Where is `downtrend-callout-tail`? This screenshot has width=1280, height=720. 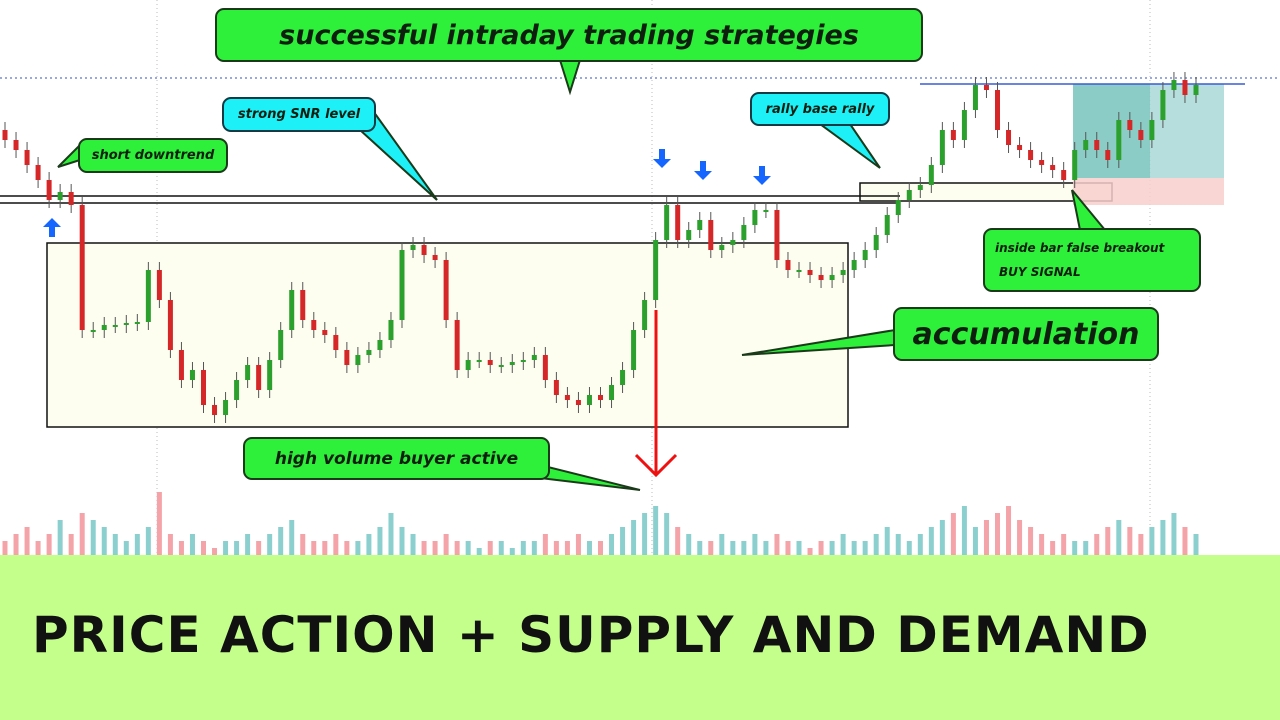 downtrend-callout-tail is located at coordinates (69, 155).